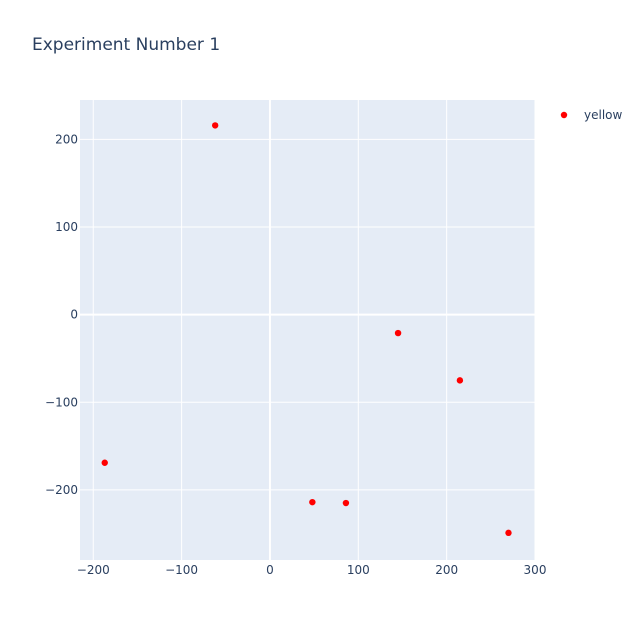 This screenshot has height=640, width=640. I want to click on y-tick-label: 0, so click(74, 315).